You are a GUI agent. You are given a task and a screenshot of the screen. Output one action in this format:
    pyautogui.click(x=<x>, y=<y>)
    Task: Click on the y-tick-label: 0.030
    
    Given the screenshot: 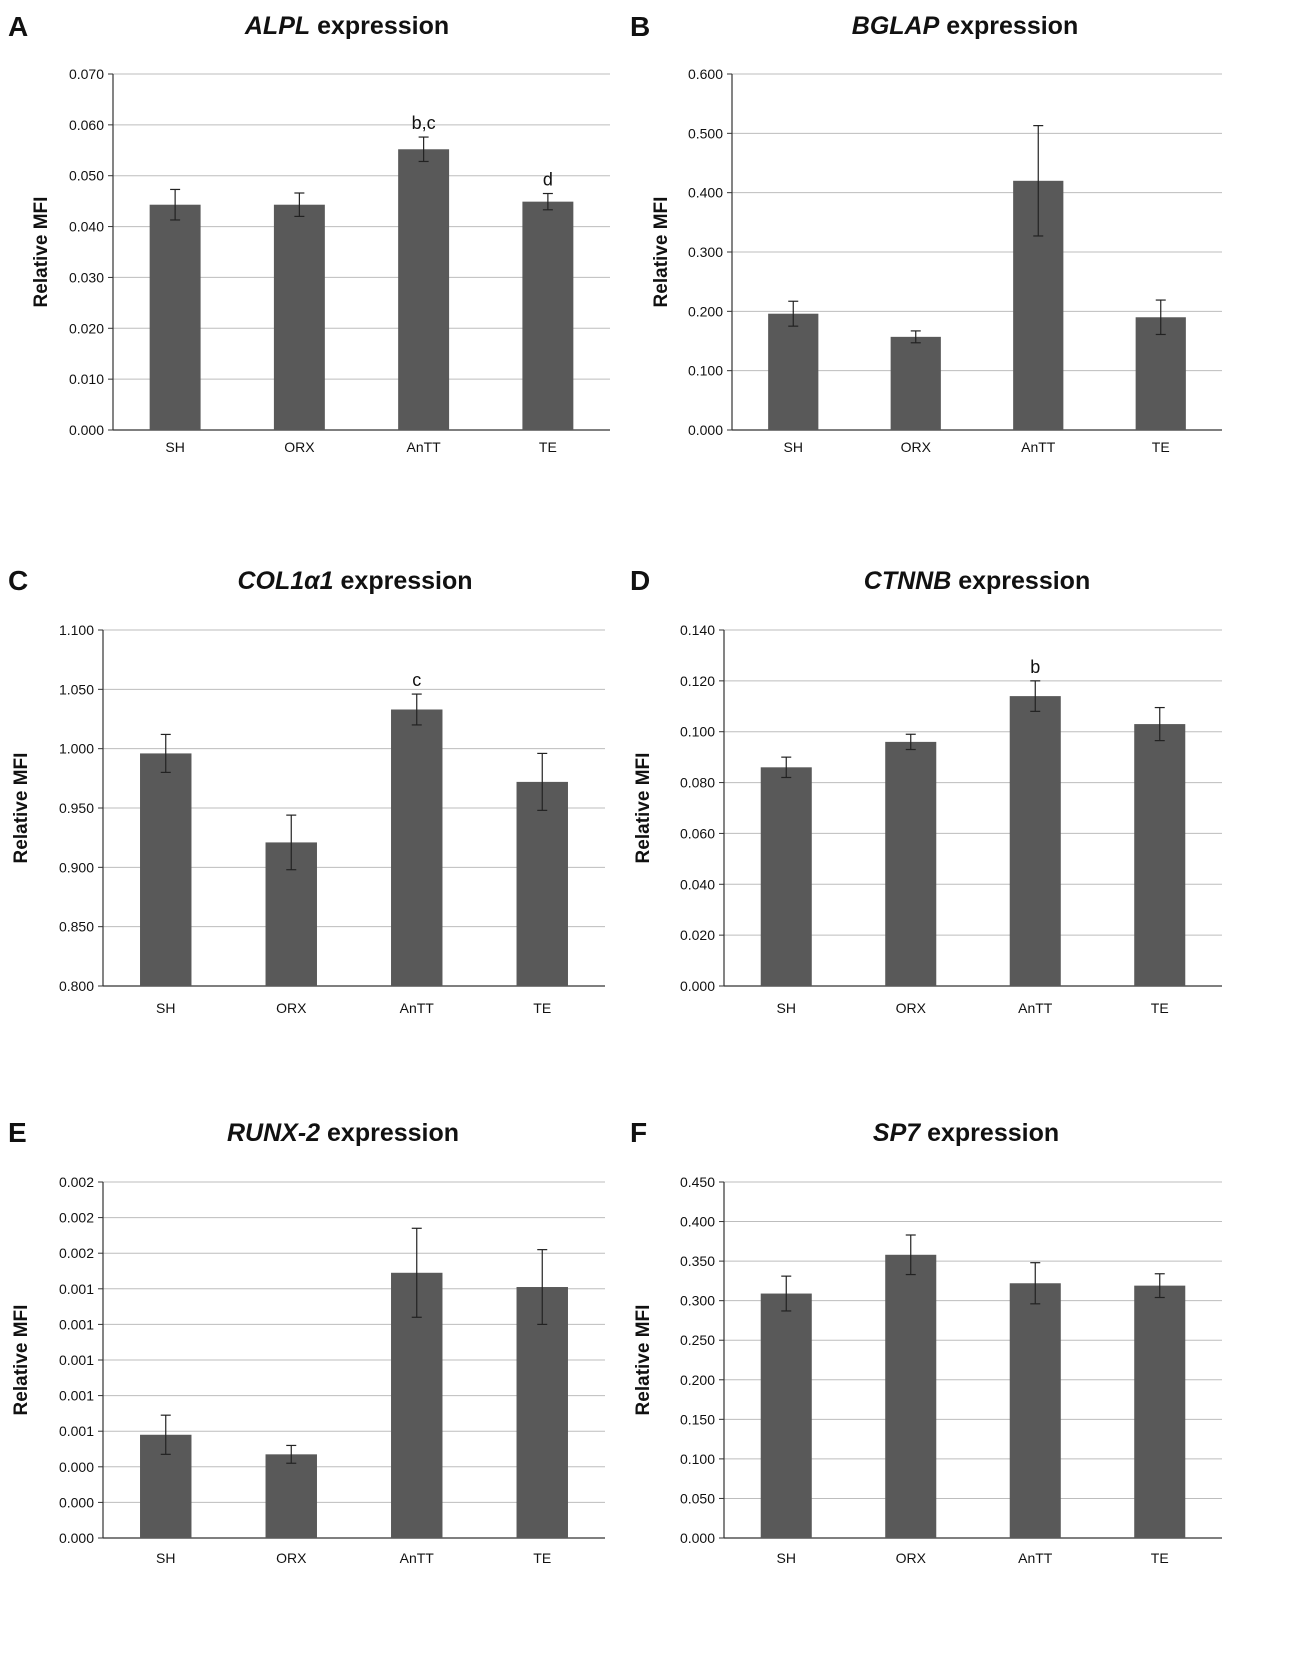 What is the action you would take?
    pyautogui.click(x=86, y=277)
    